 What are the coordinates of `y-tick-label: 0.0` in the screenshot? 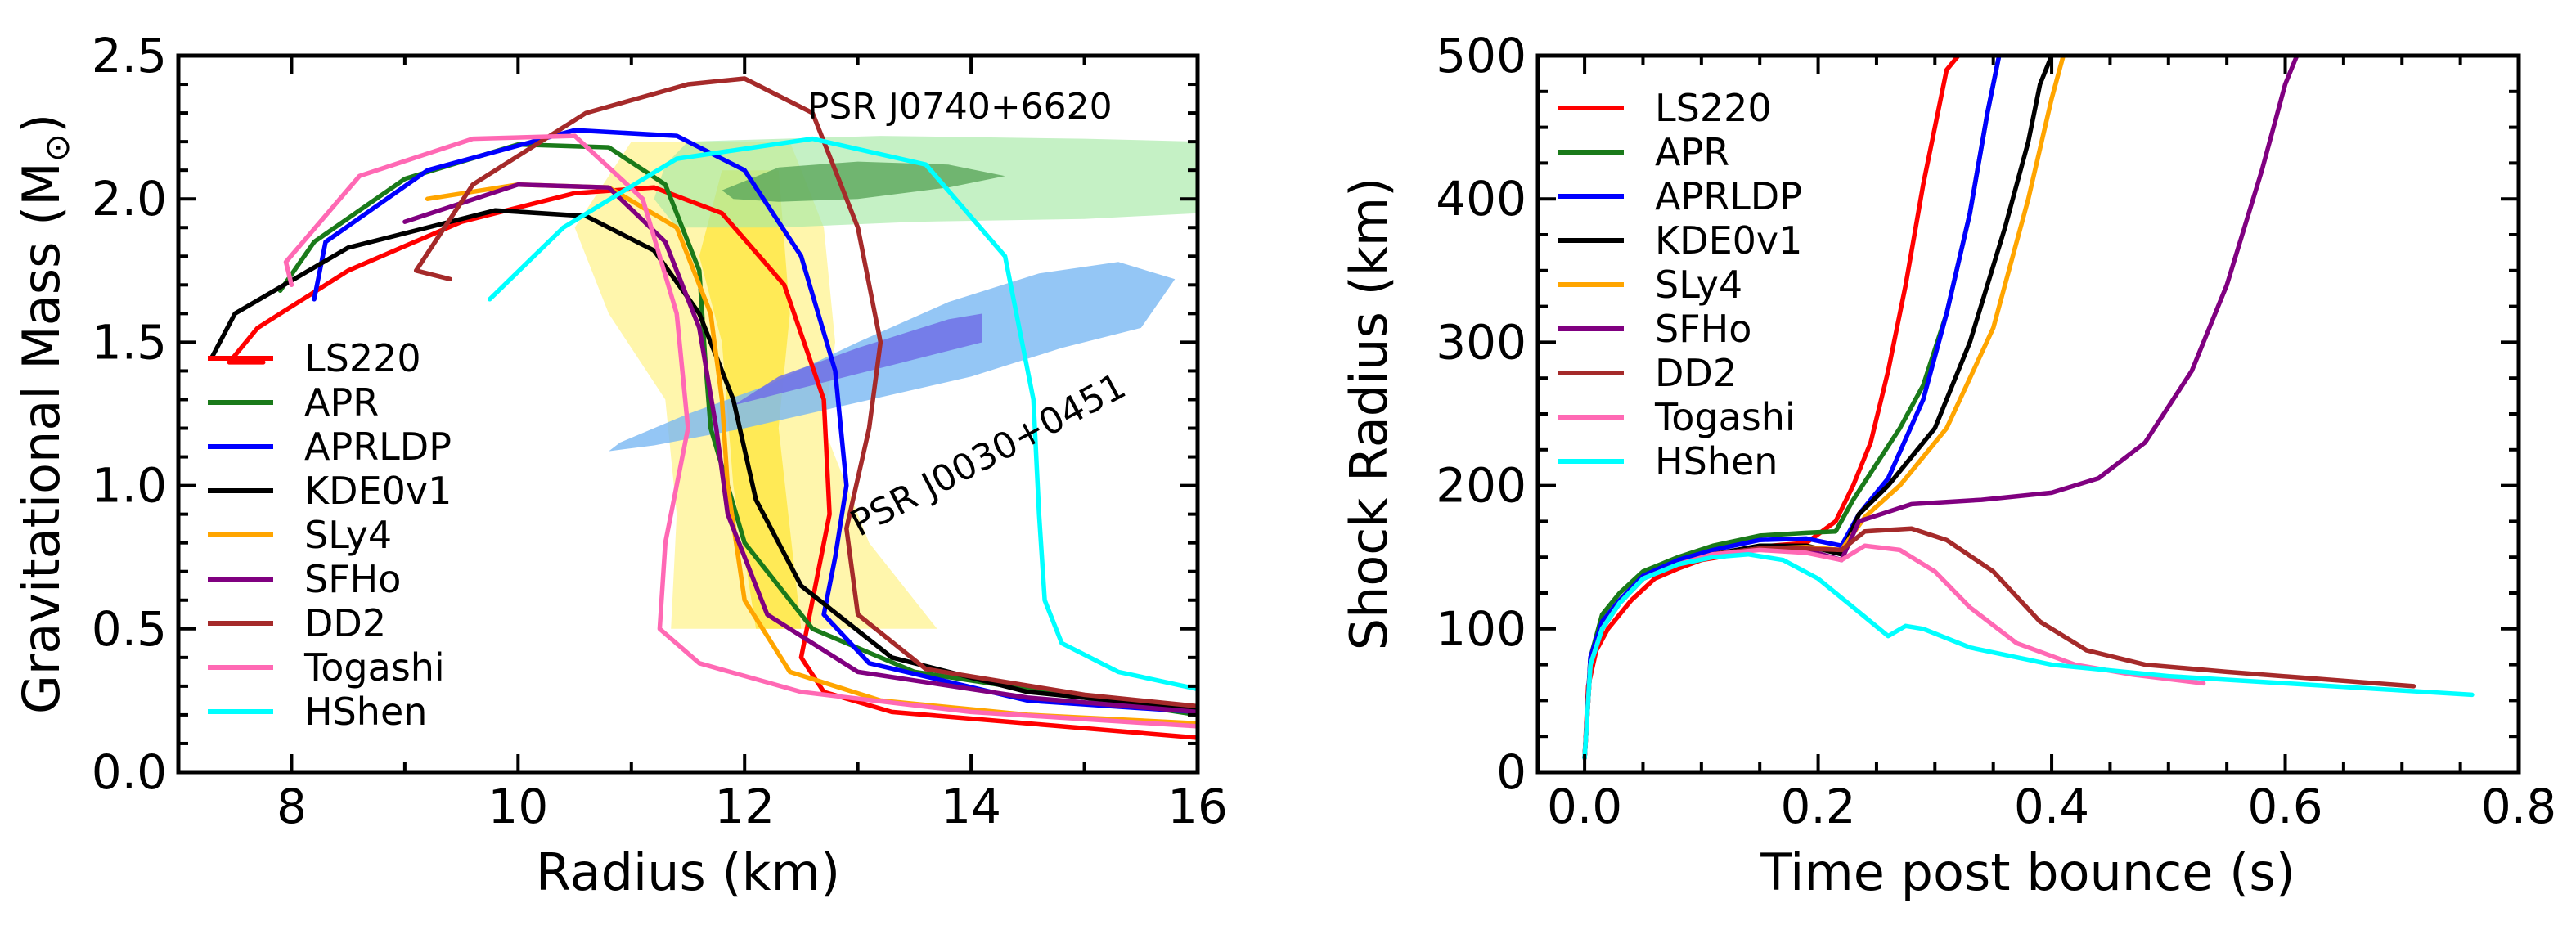 It's located at (130, 772).